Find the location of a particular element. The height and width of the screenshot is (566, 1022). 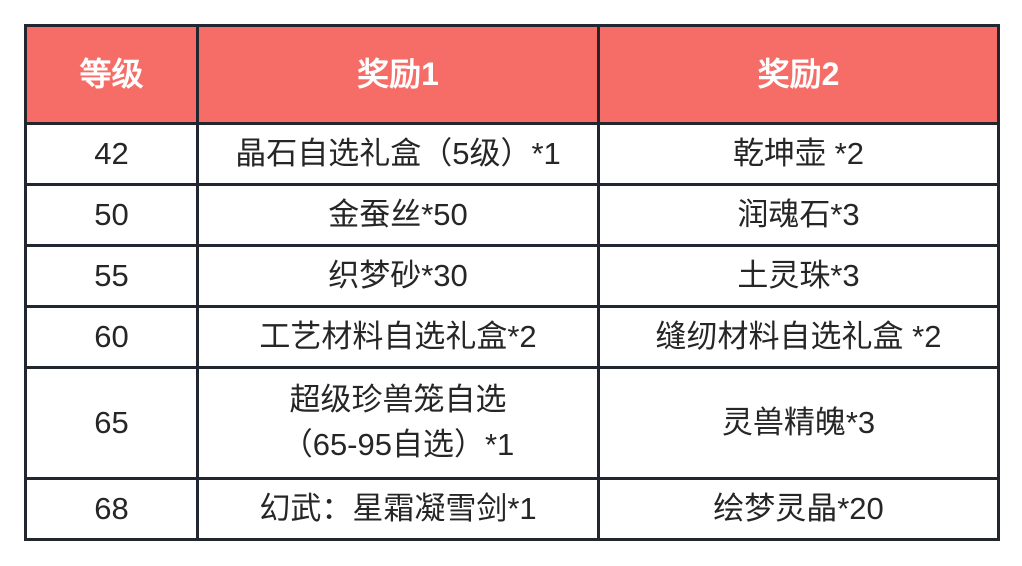

table-row: 68 幻武：星霜凝雪剑*1 绘梦灵晶*20 is located at coordinates (512, 509).